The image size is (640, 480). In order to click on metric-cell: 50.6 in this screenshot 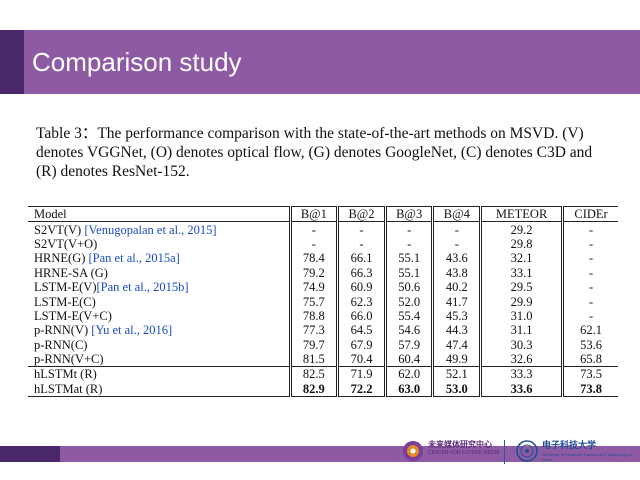, I will do `click(410, 287)`.